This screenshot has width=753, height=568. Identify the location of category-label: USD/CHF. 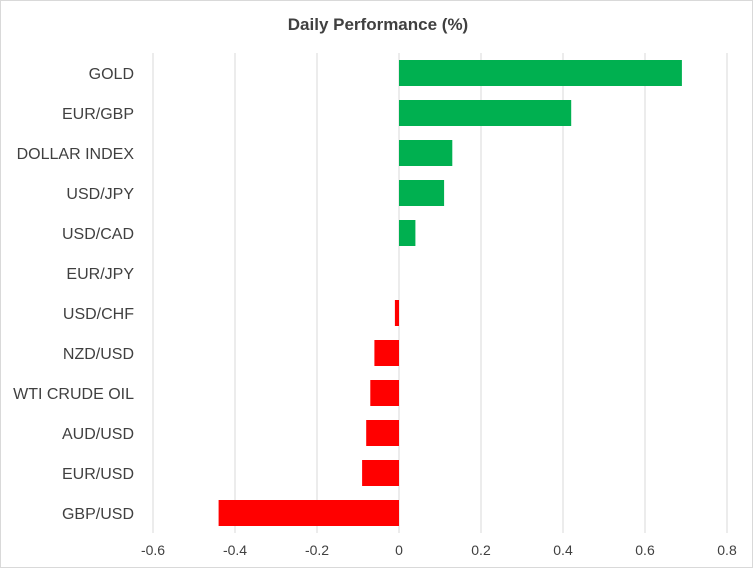
(98, 314).